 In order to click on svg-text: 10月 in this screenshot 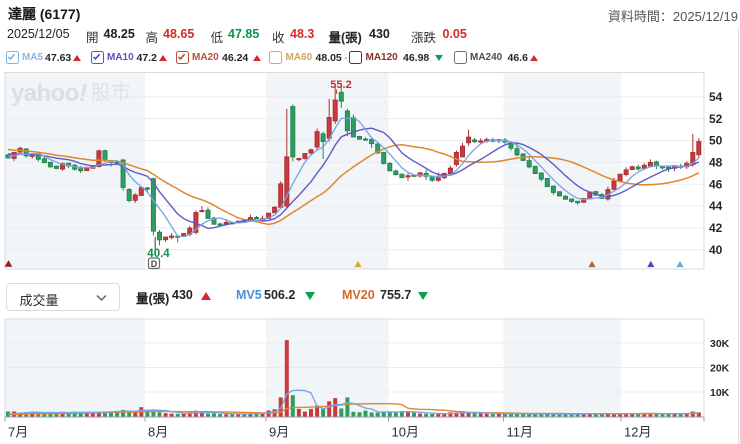, I will do `click(405, 432)`.